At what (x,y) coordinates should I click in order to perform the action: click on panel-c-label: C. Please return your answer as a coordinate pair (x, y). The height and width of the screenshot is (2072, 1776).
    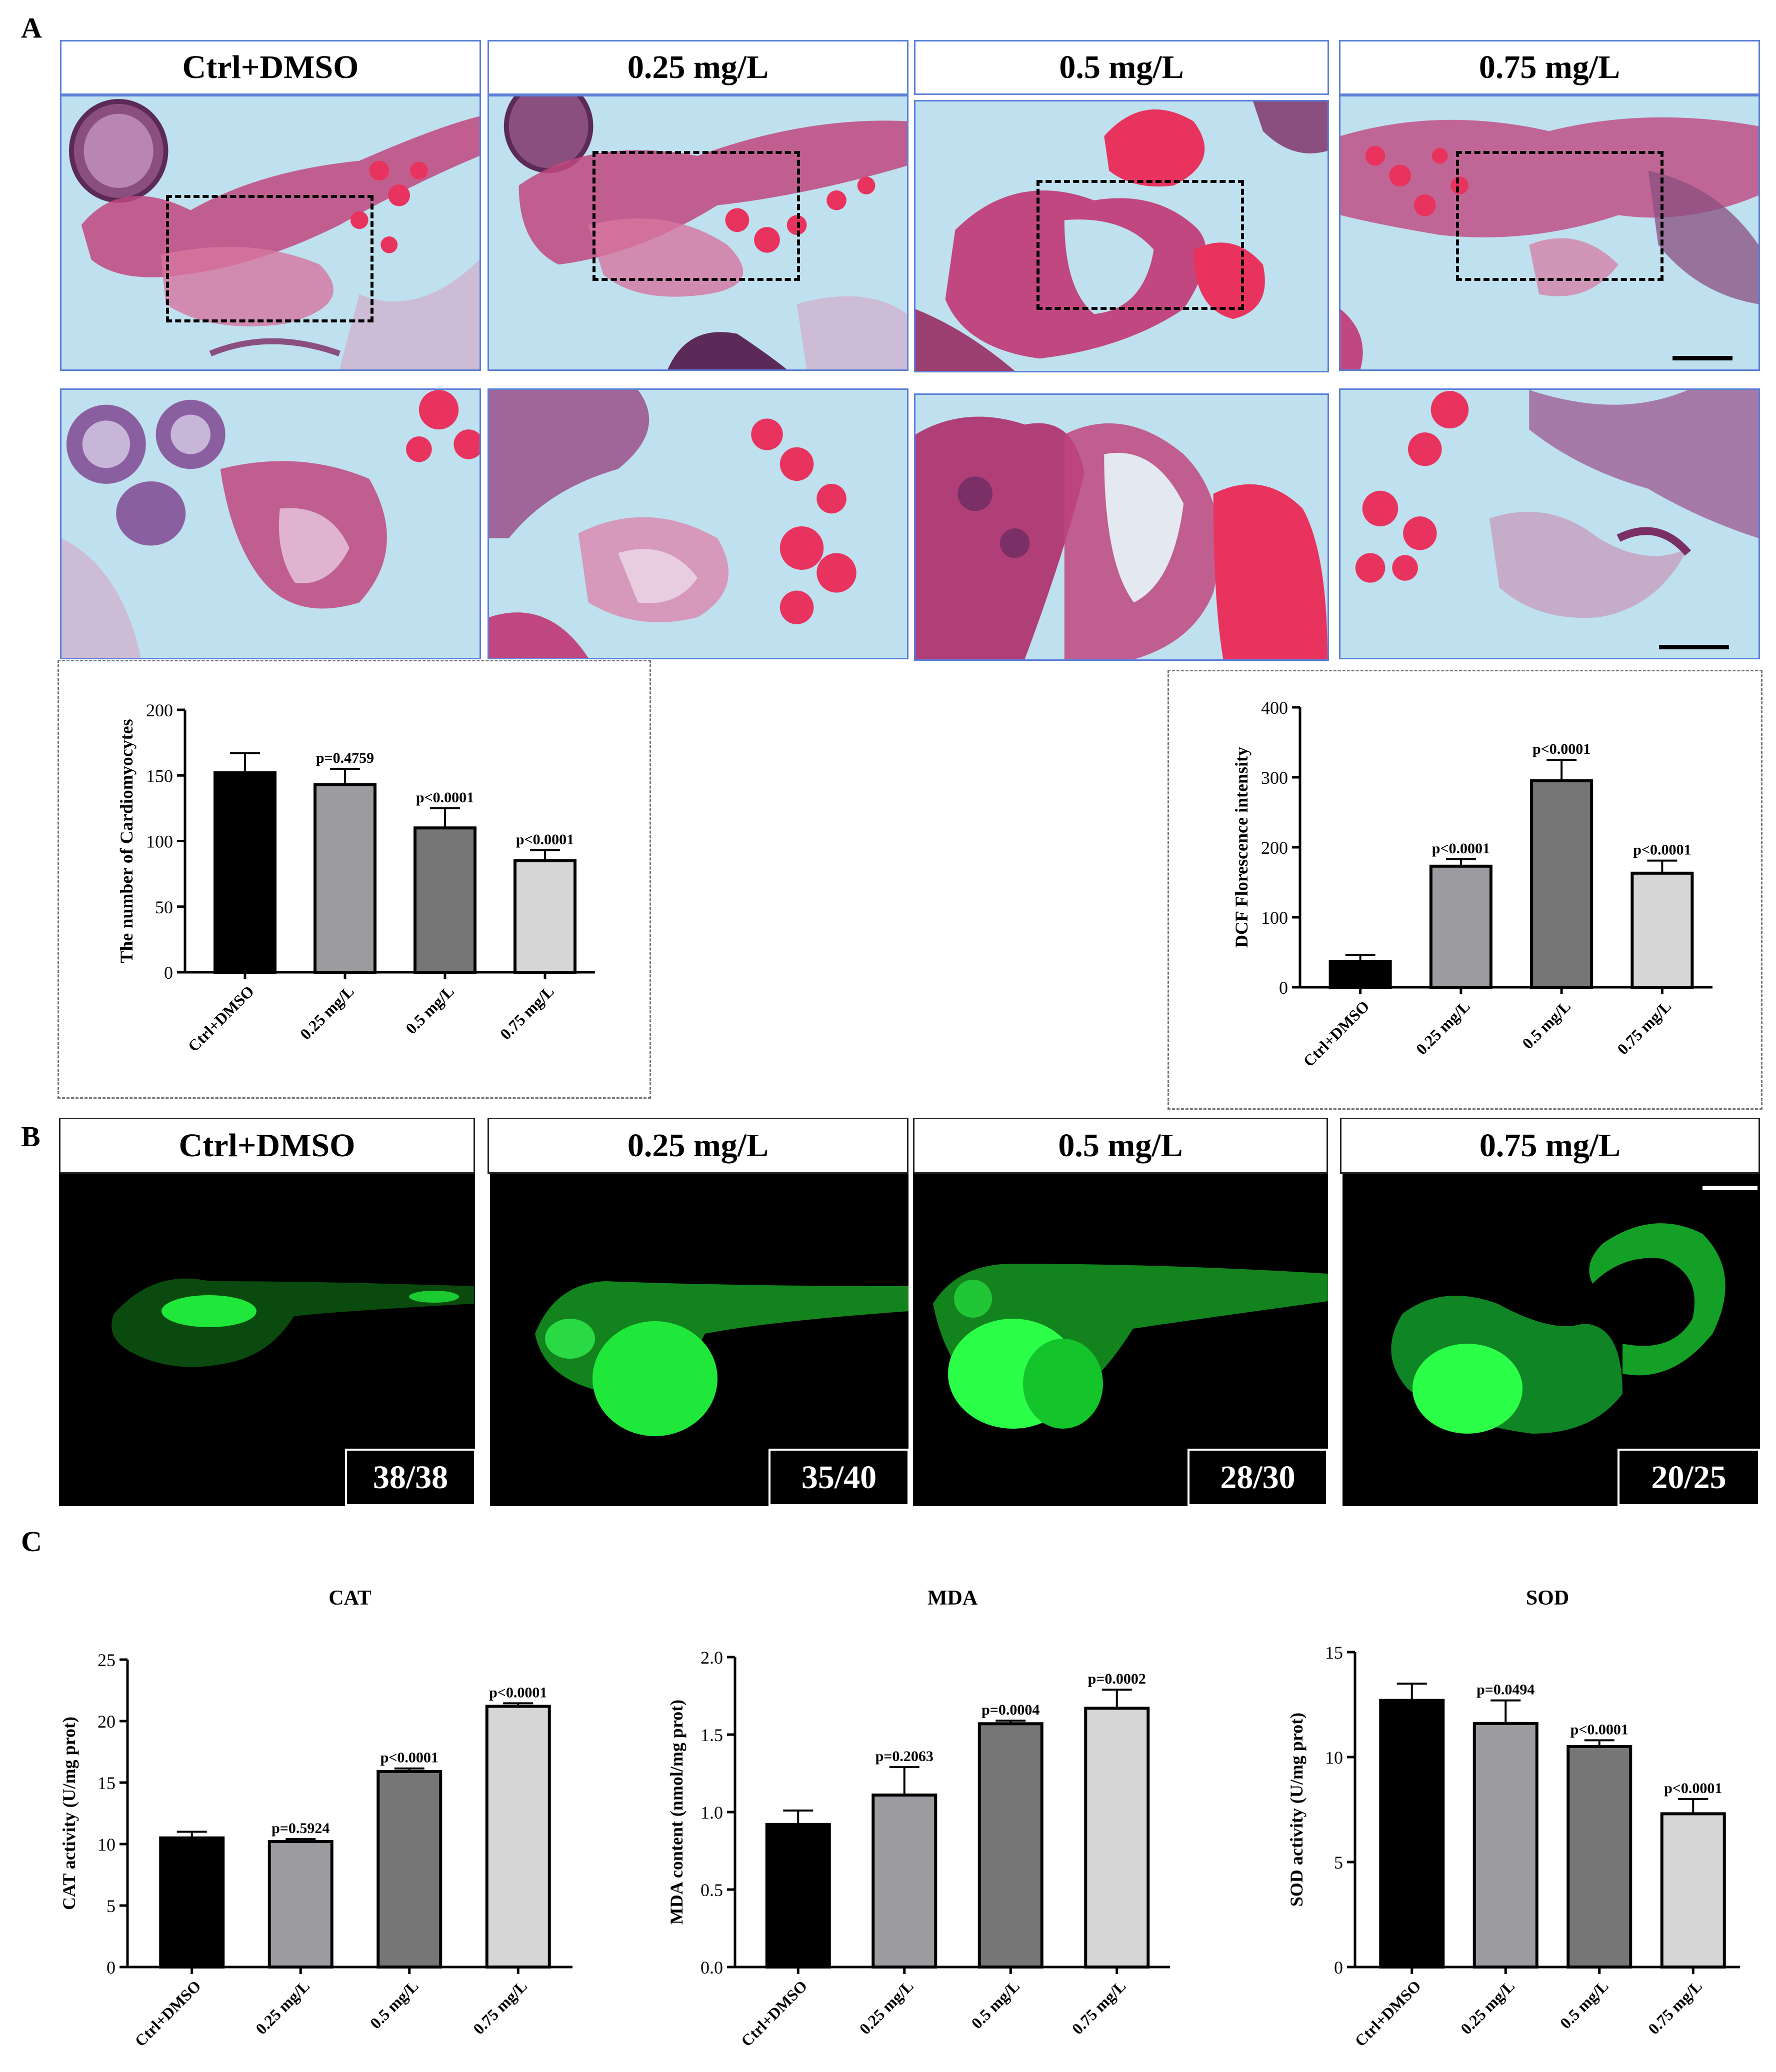
    Looking at the image, I should click on (31, 1541).